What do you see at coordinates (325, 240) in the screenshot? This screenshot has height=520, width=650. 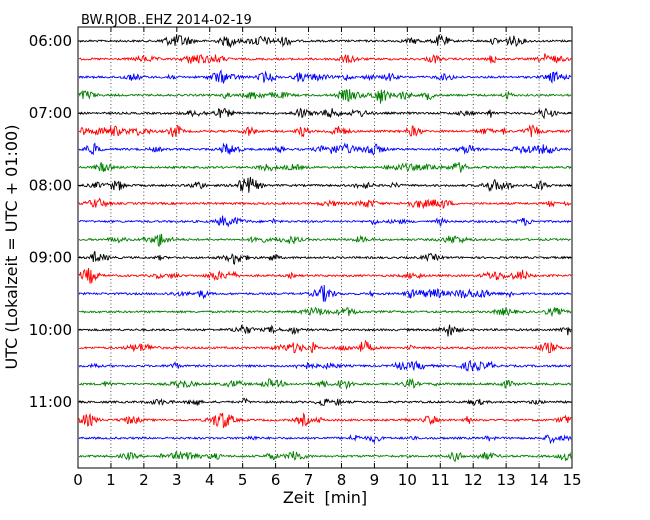 I see `trace-08:45` at bounding box center [325, 240].